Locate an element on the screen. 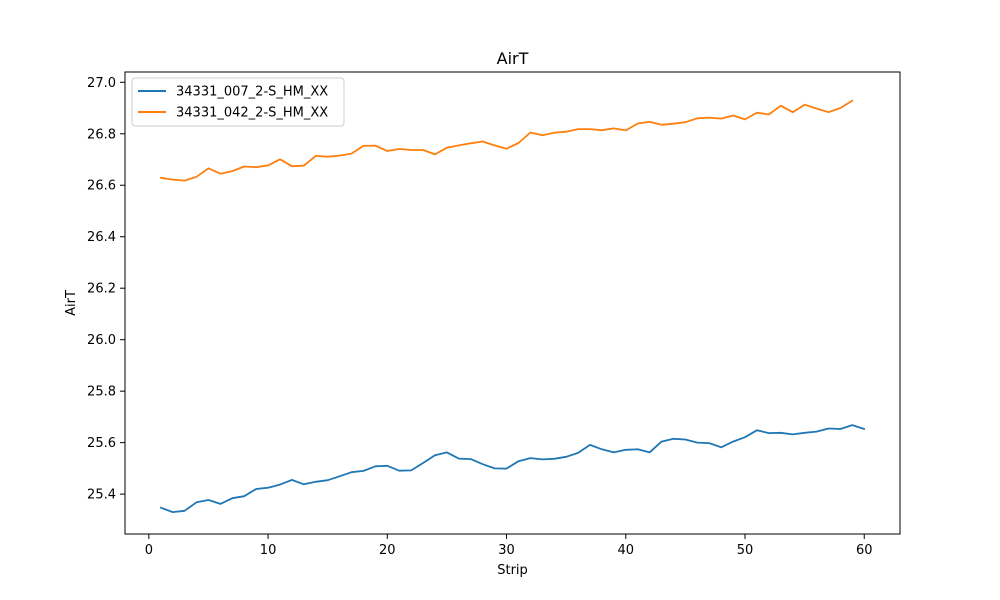 This screenshot has height=600, width=1000. y-tick-label: 26.0 is located at coordinates (101, 340).